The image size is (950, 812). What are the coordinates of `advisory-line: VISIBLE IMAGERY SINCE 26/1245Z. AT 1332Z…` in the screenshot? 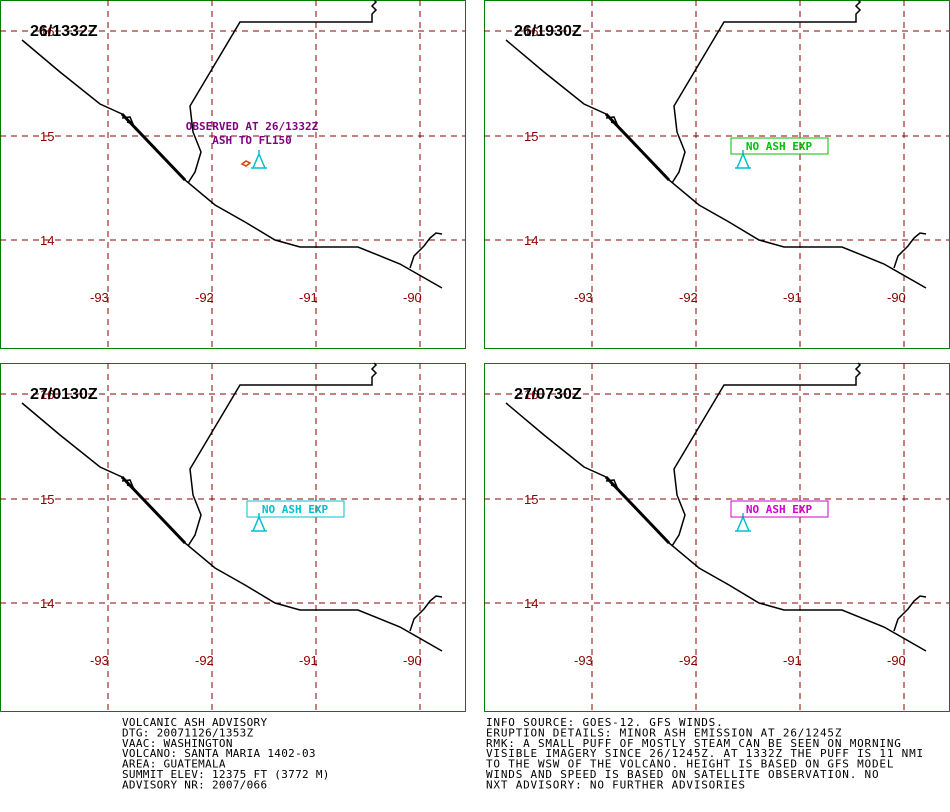 It's located at (705, 753).